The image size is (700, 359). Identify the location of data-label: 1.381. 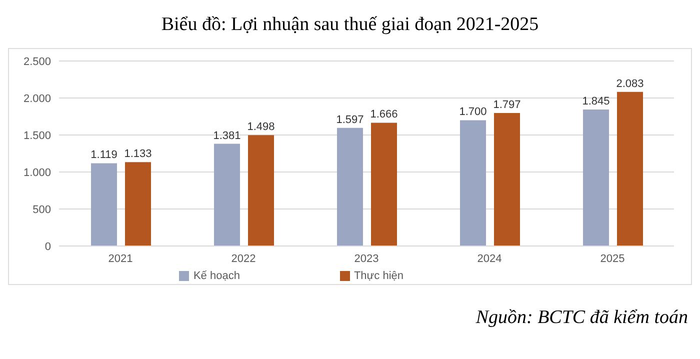
(227, 136).